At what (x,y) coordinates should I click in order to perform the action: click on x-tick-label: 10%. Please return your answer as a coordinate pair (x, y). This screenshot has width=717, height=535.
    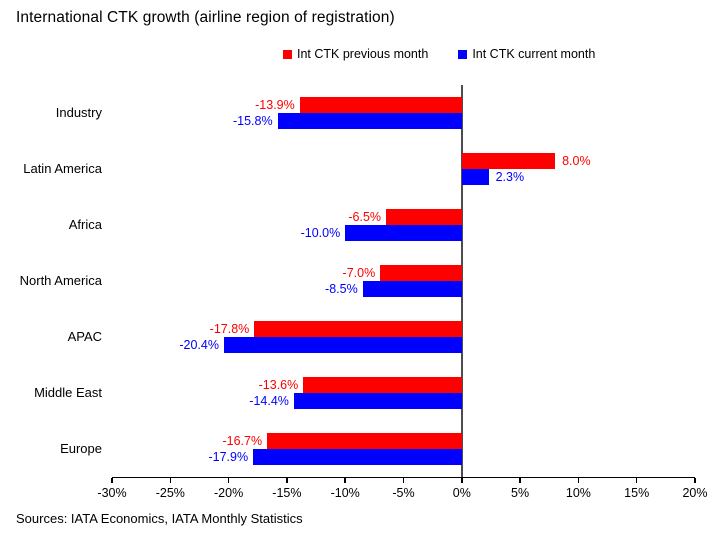
    Looking at the image, I should click on (578, 493).